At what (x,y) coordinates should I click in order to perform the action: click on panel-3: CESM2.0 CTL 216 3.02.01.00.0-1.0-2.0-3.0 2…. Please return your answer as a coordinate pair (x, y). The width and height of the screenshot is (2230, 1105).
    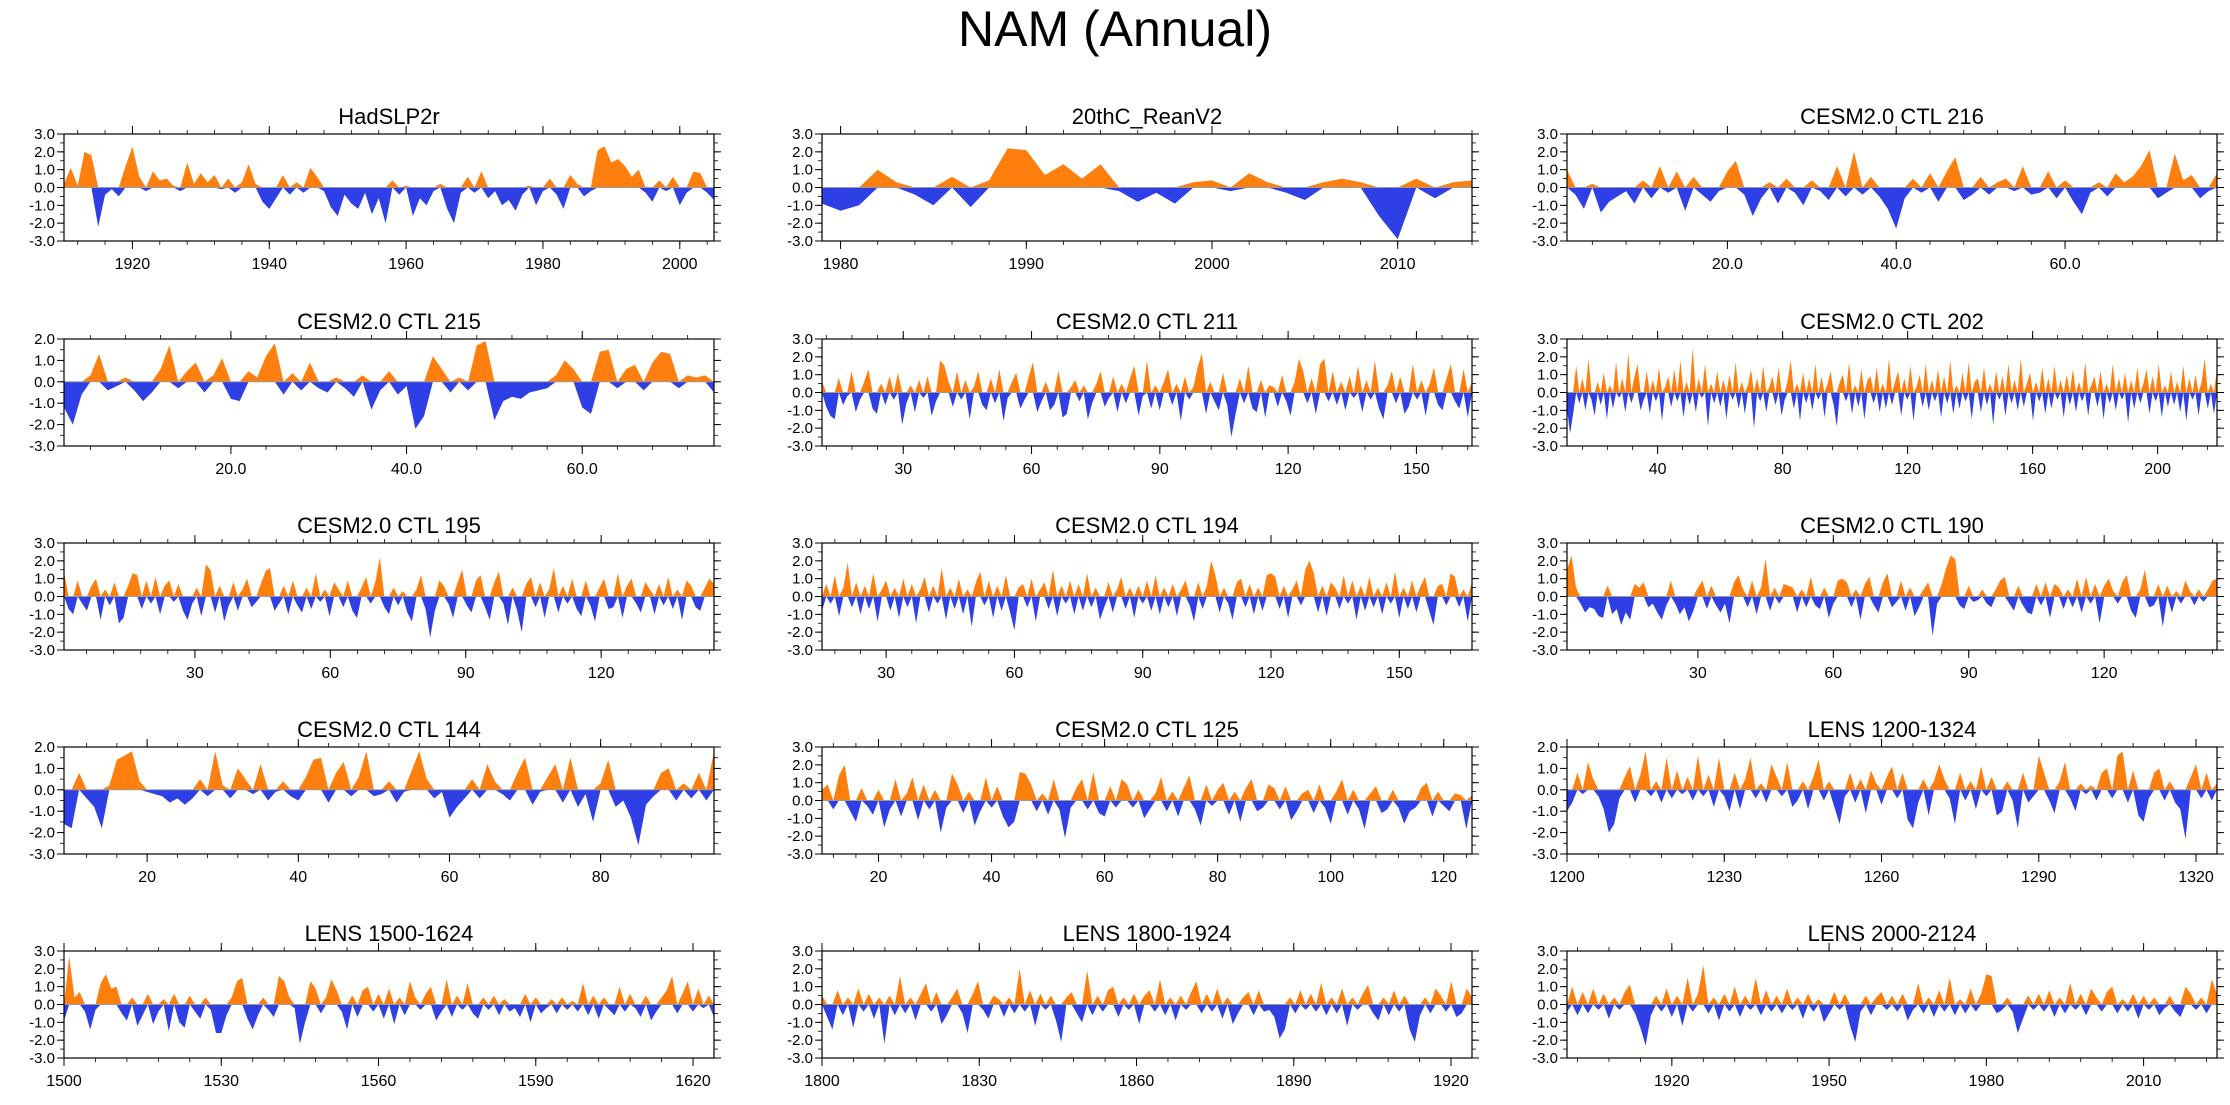
    Looking at the image, I should click on (1878, 188).